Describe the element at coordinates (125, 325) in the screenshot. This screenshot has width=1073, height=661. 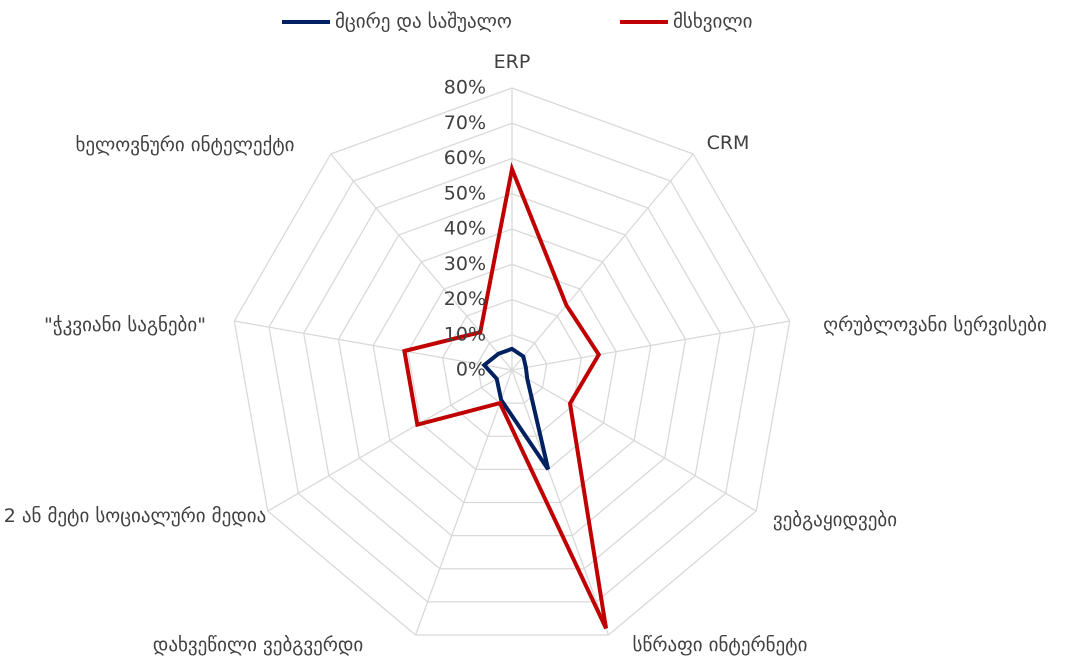
I see `category-label: "ჭკვიანი საგნები"` at that location.